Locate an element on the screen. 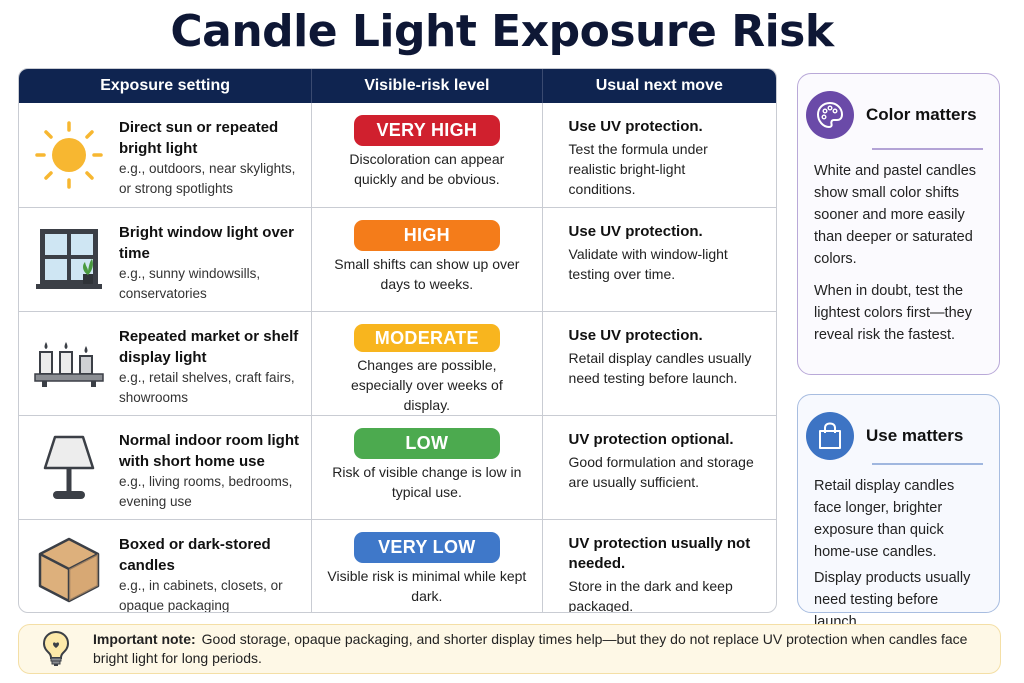 This screenshot has height=683, width=1024. risk-badge-low: LOW is located at coordinates (426, 443).